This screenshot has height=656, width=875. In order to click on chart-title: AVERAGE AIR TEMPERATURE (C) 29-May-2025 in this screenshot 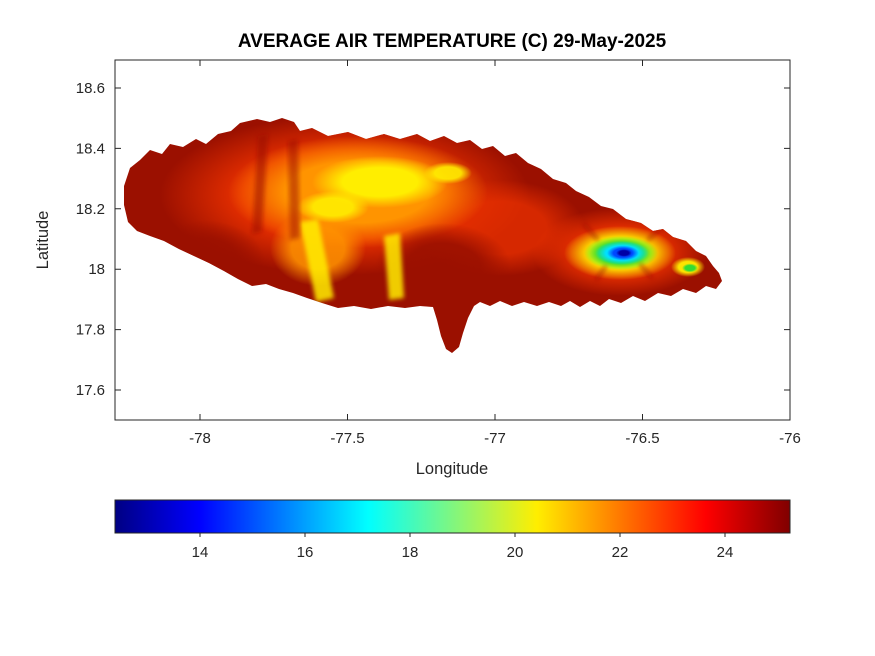, I will do `click(452, 41)`.